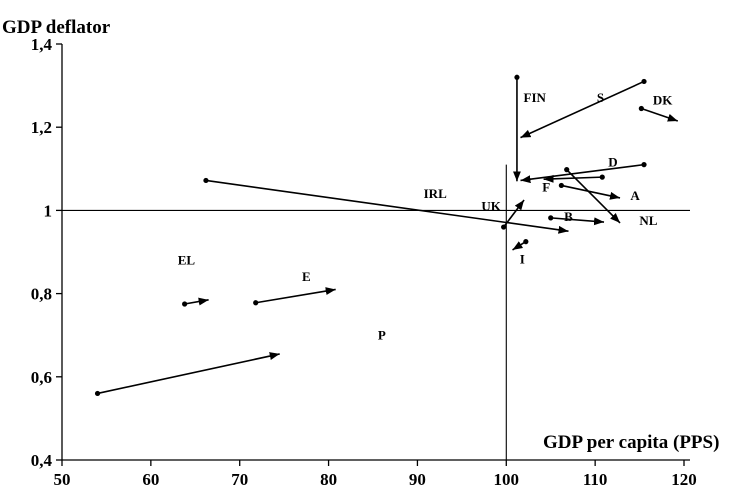  I want to click on arrow-d, so click(582, 173).